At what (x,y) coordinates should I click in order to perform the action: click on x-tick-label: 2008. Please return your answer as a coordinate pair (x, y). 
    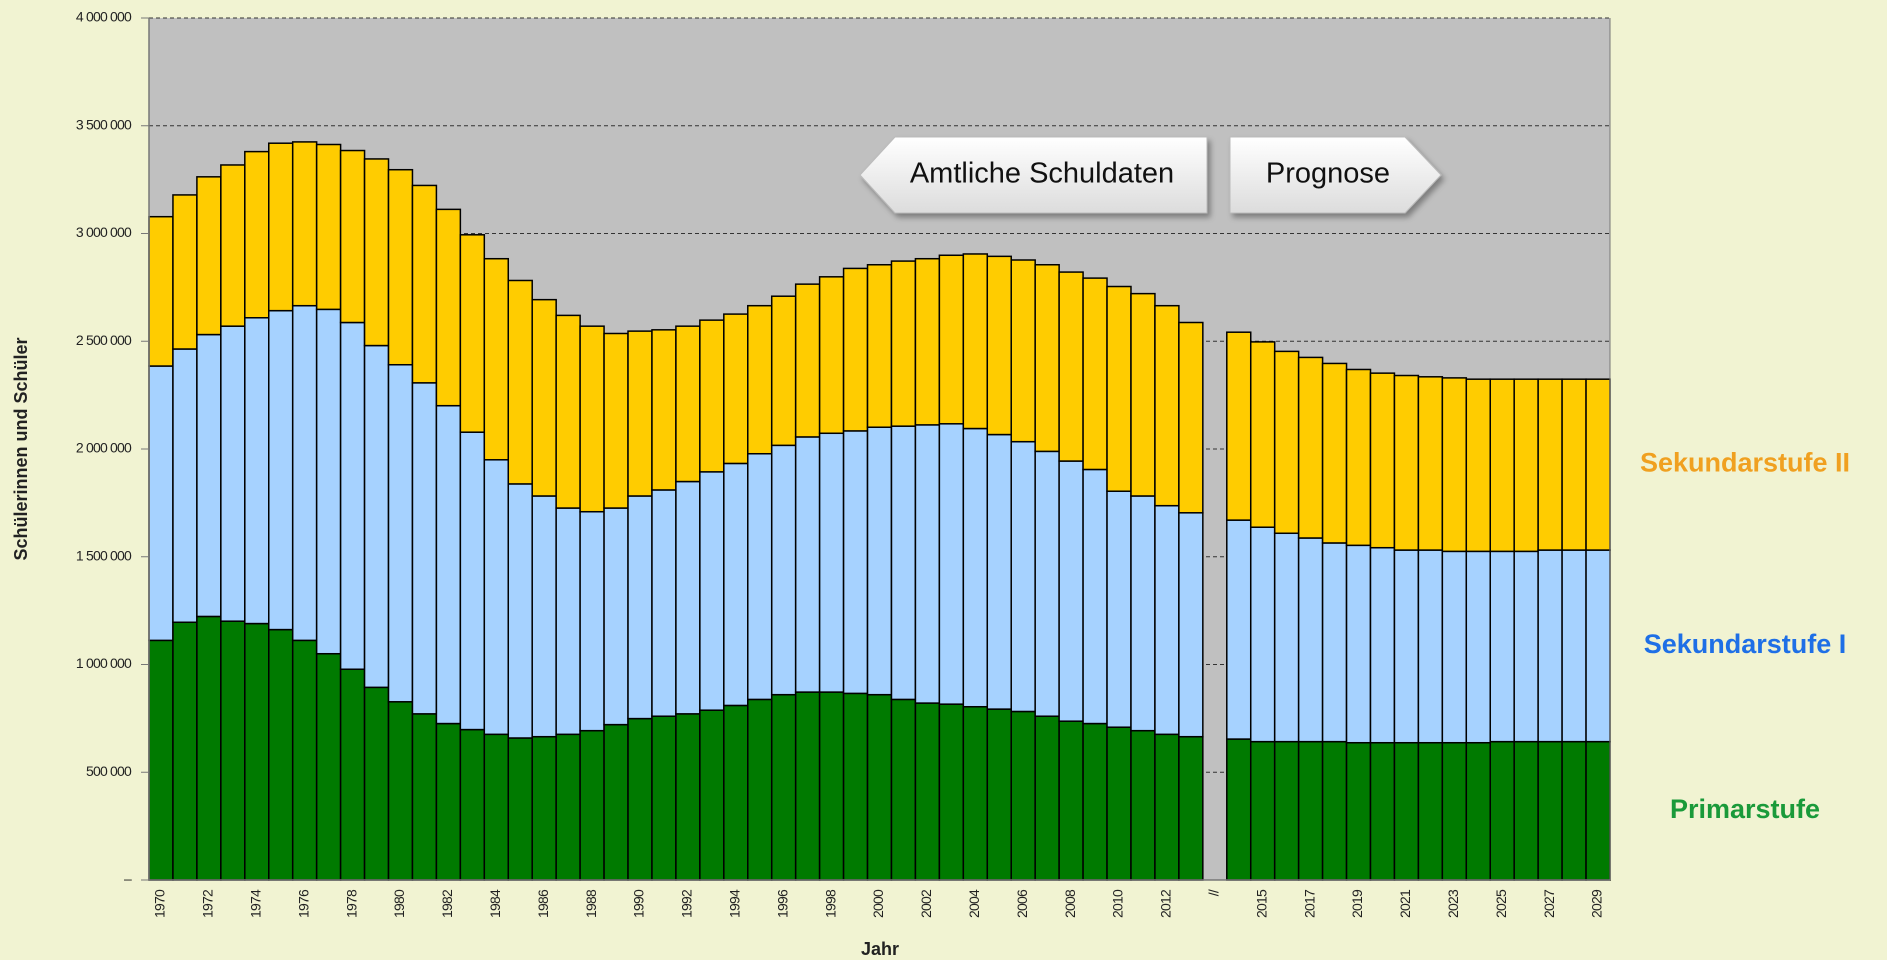
    Looking at the image, I should click on (1070, 903).